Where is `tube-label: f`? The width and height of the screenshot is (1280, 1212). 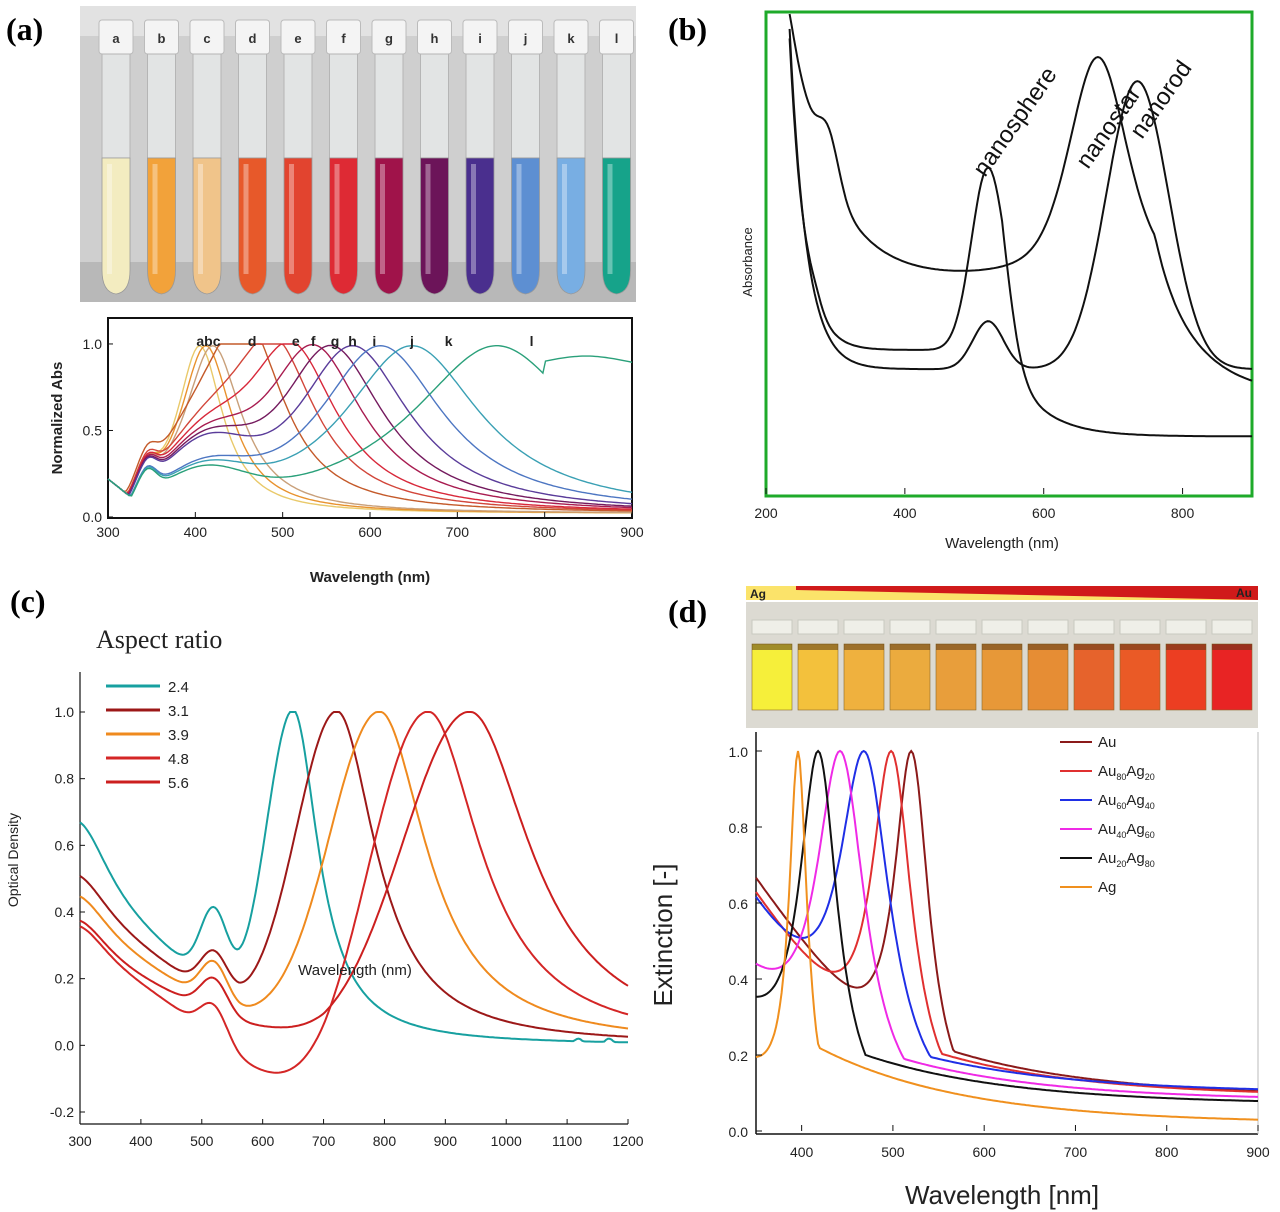
tube-label: f is located at coordinates (343, 38).